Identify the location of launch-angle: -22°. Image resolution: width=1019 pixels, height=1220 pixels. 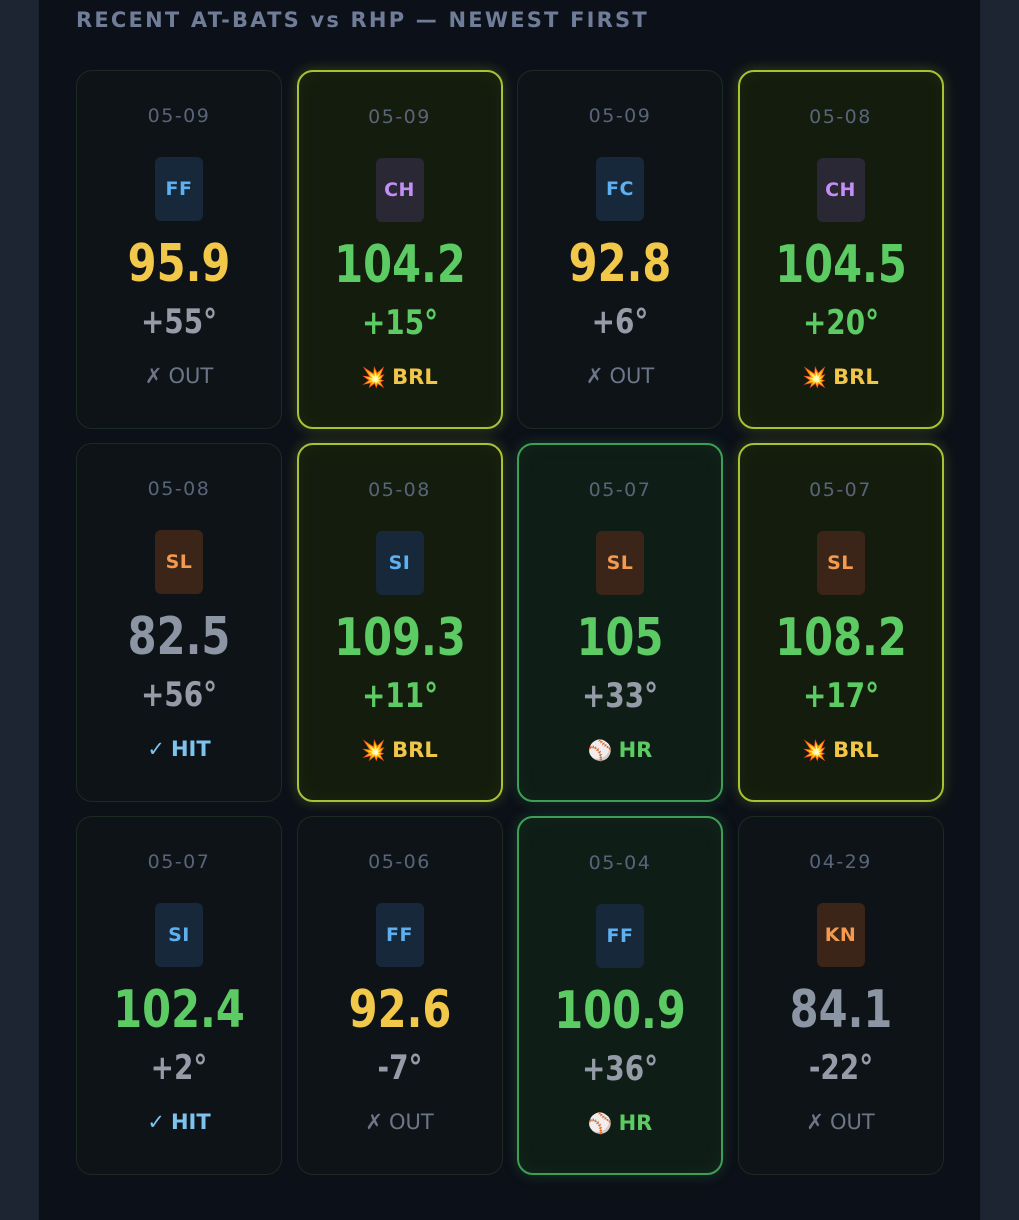
(840, 1068).